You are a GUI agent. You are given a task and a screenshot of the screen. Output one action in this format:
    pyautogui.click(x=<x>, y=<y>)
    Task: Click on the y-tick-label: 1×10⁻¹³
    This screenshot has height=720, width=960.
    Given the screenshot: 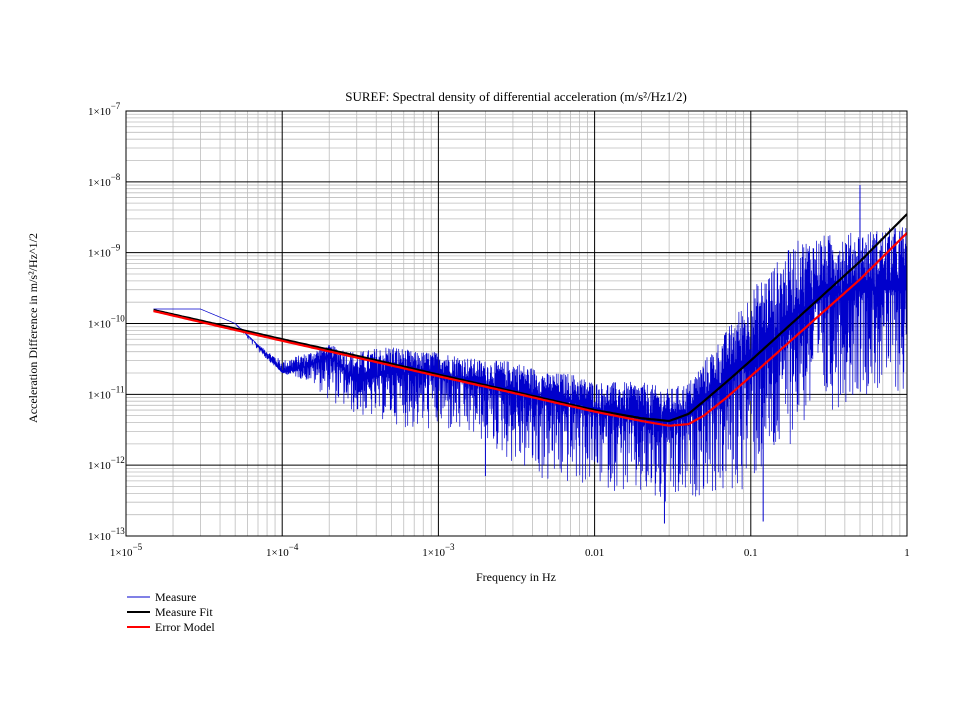 What is the action you would take?
    pyautogui.click(x=106, y=534)
    